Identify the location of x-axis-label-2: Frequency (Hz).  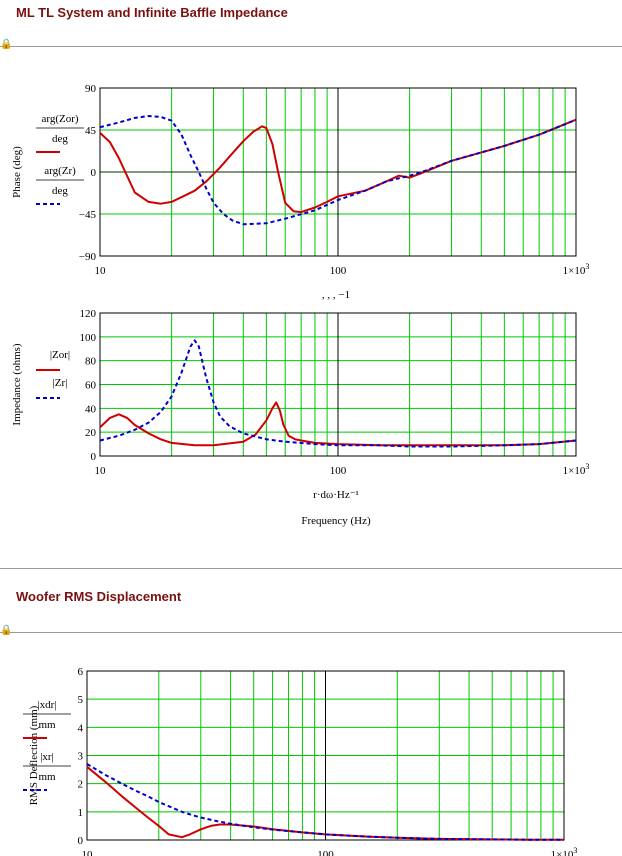
(336, 521).